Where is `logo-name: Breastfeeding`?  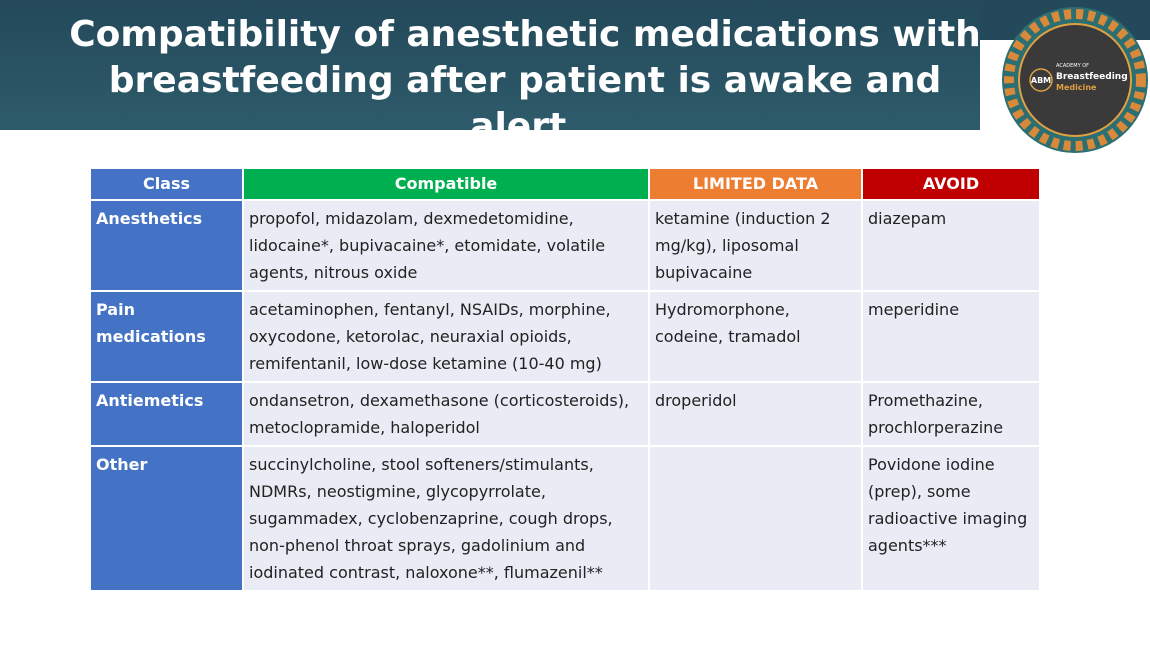 logo-name: Breastfeeding is located at coordinates (1092, 77).